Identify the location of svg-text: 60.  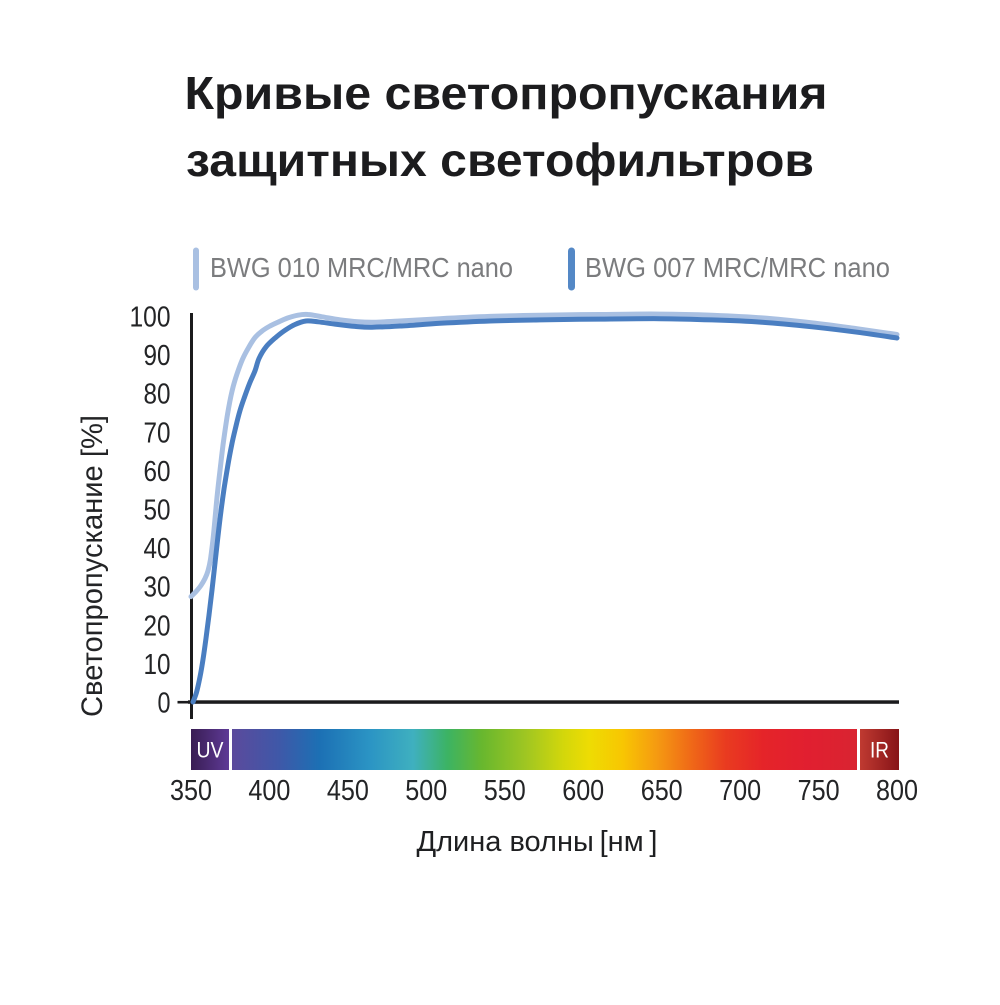
(157, 472).